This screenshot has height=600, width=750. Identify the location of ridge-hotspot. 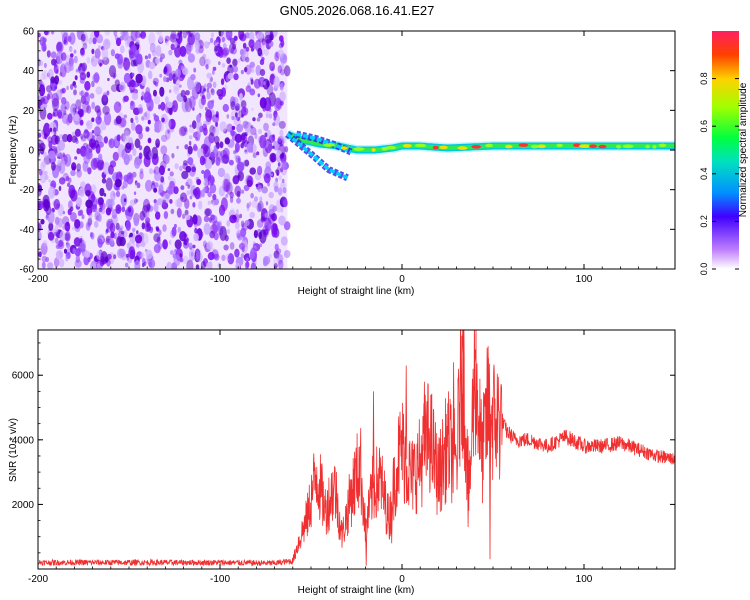
(462, 148).